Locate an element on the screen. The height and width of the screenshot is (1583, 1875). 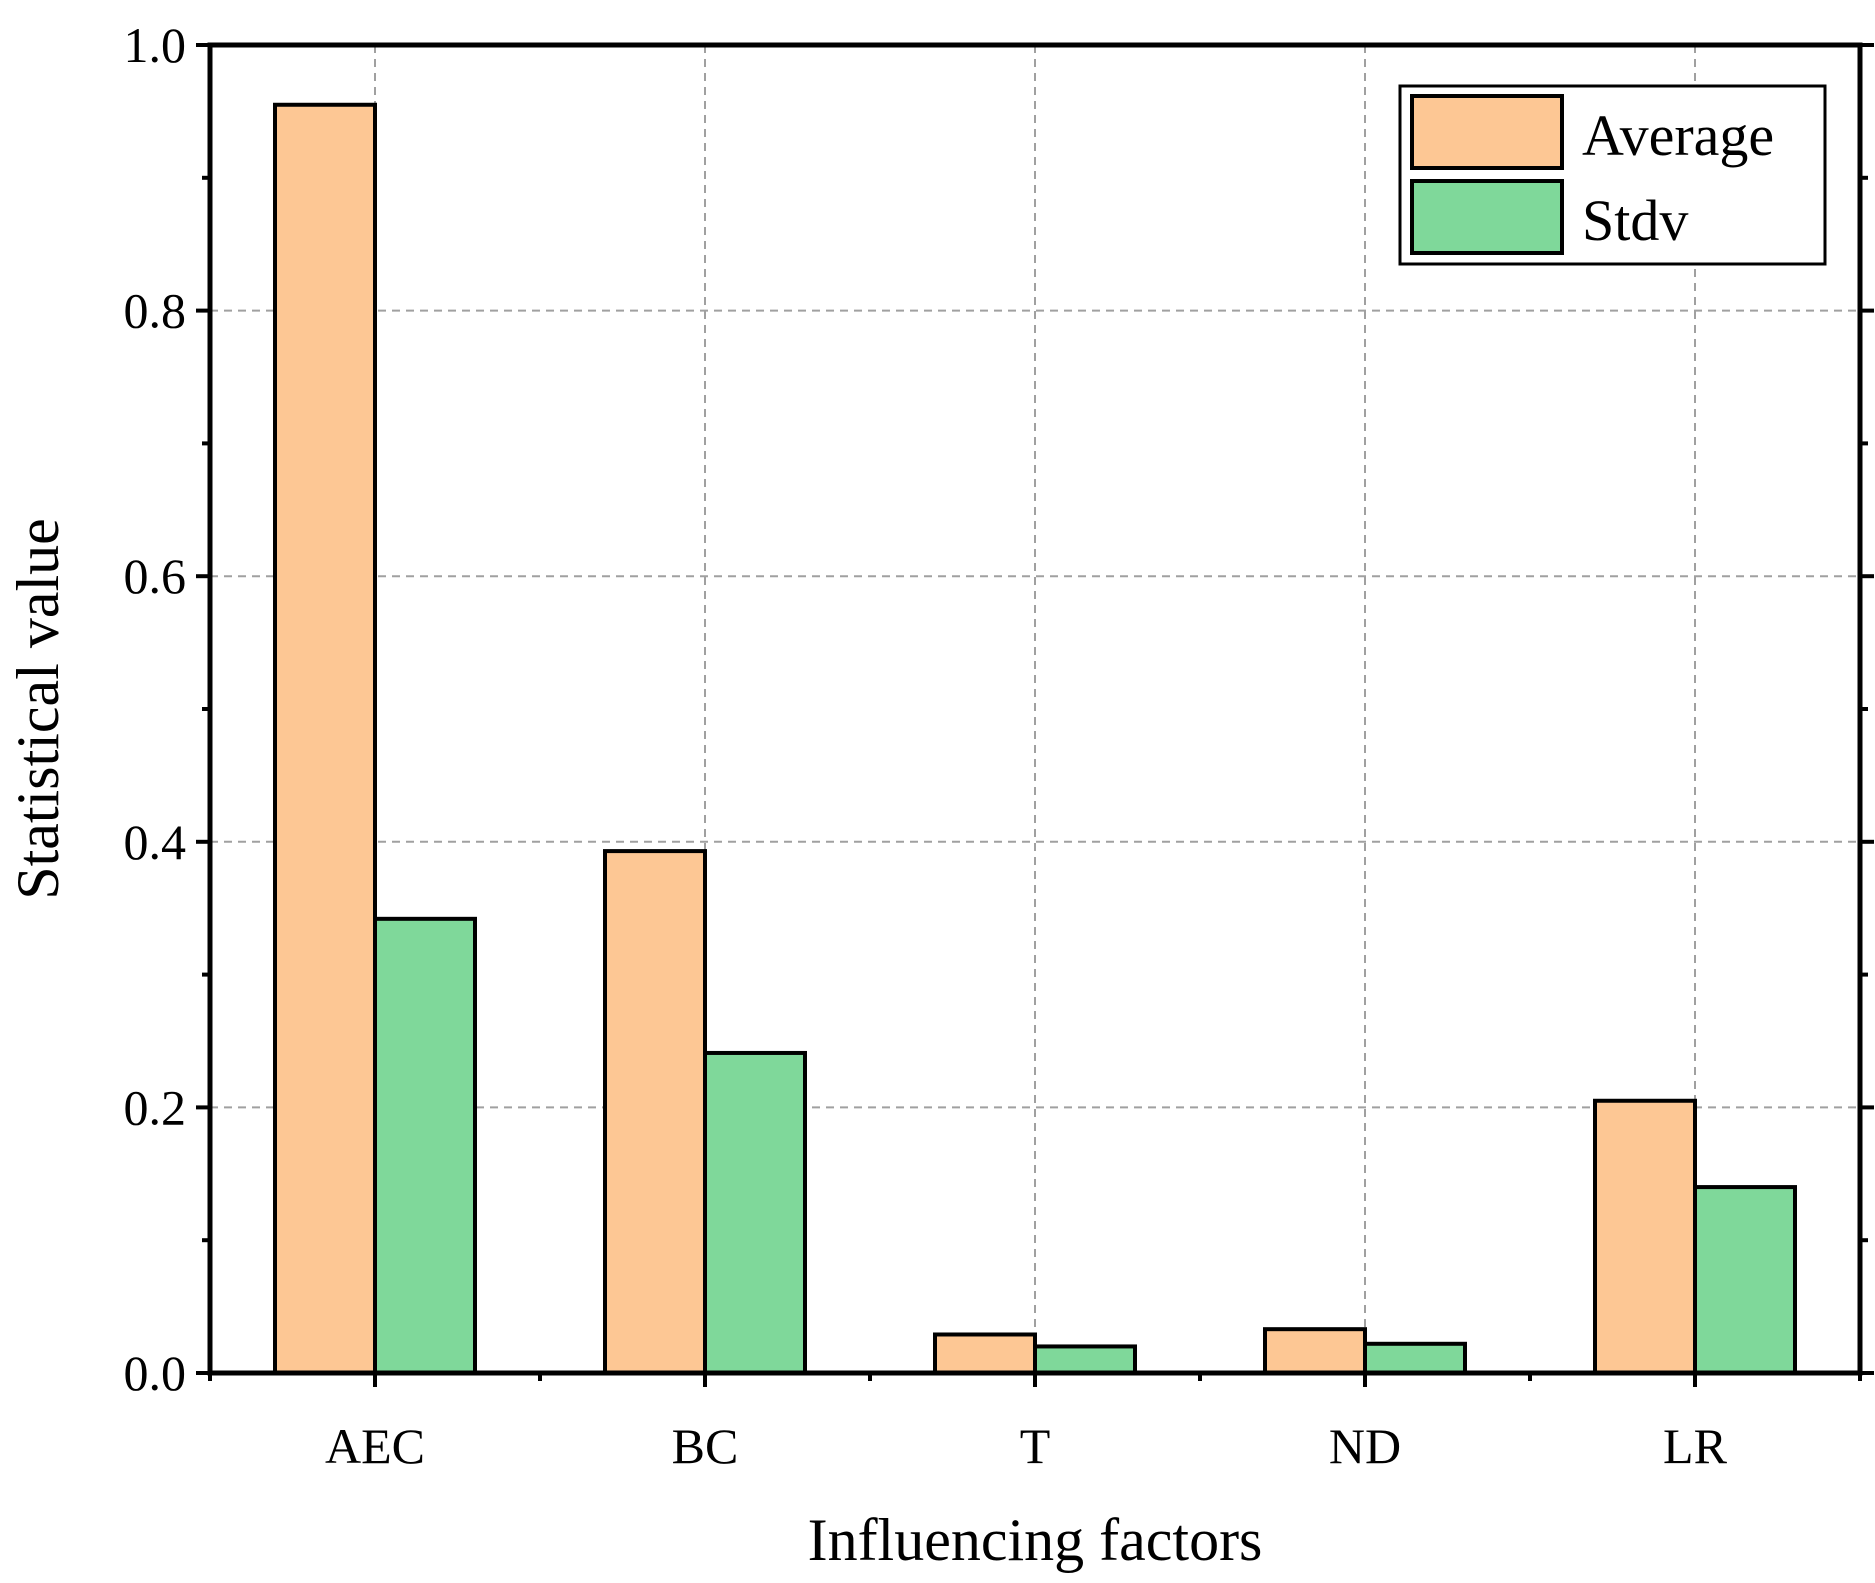
legend-label-average: Average is located at coordinates (1678, 135).